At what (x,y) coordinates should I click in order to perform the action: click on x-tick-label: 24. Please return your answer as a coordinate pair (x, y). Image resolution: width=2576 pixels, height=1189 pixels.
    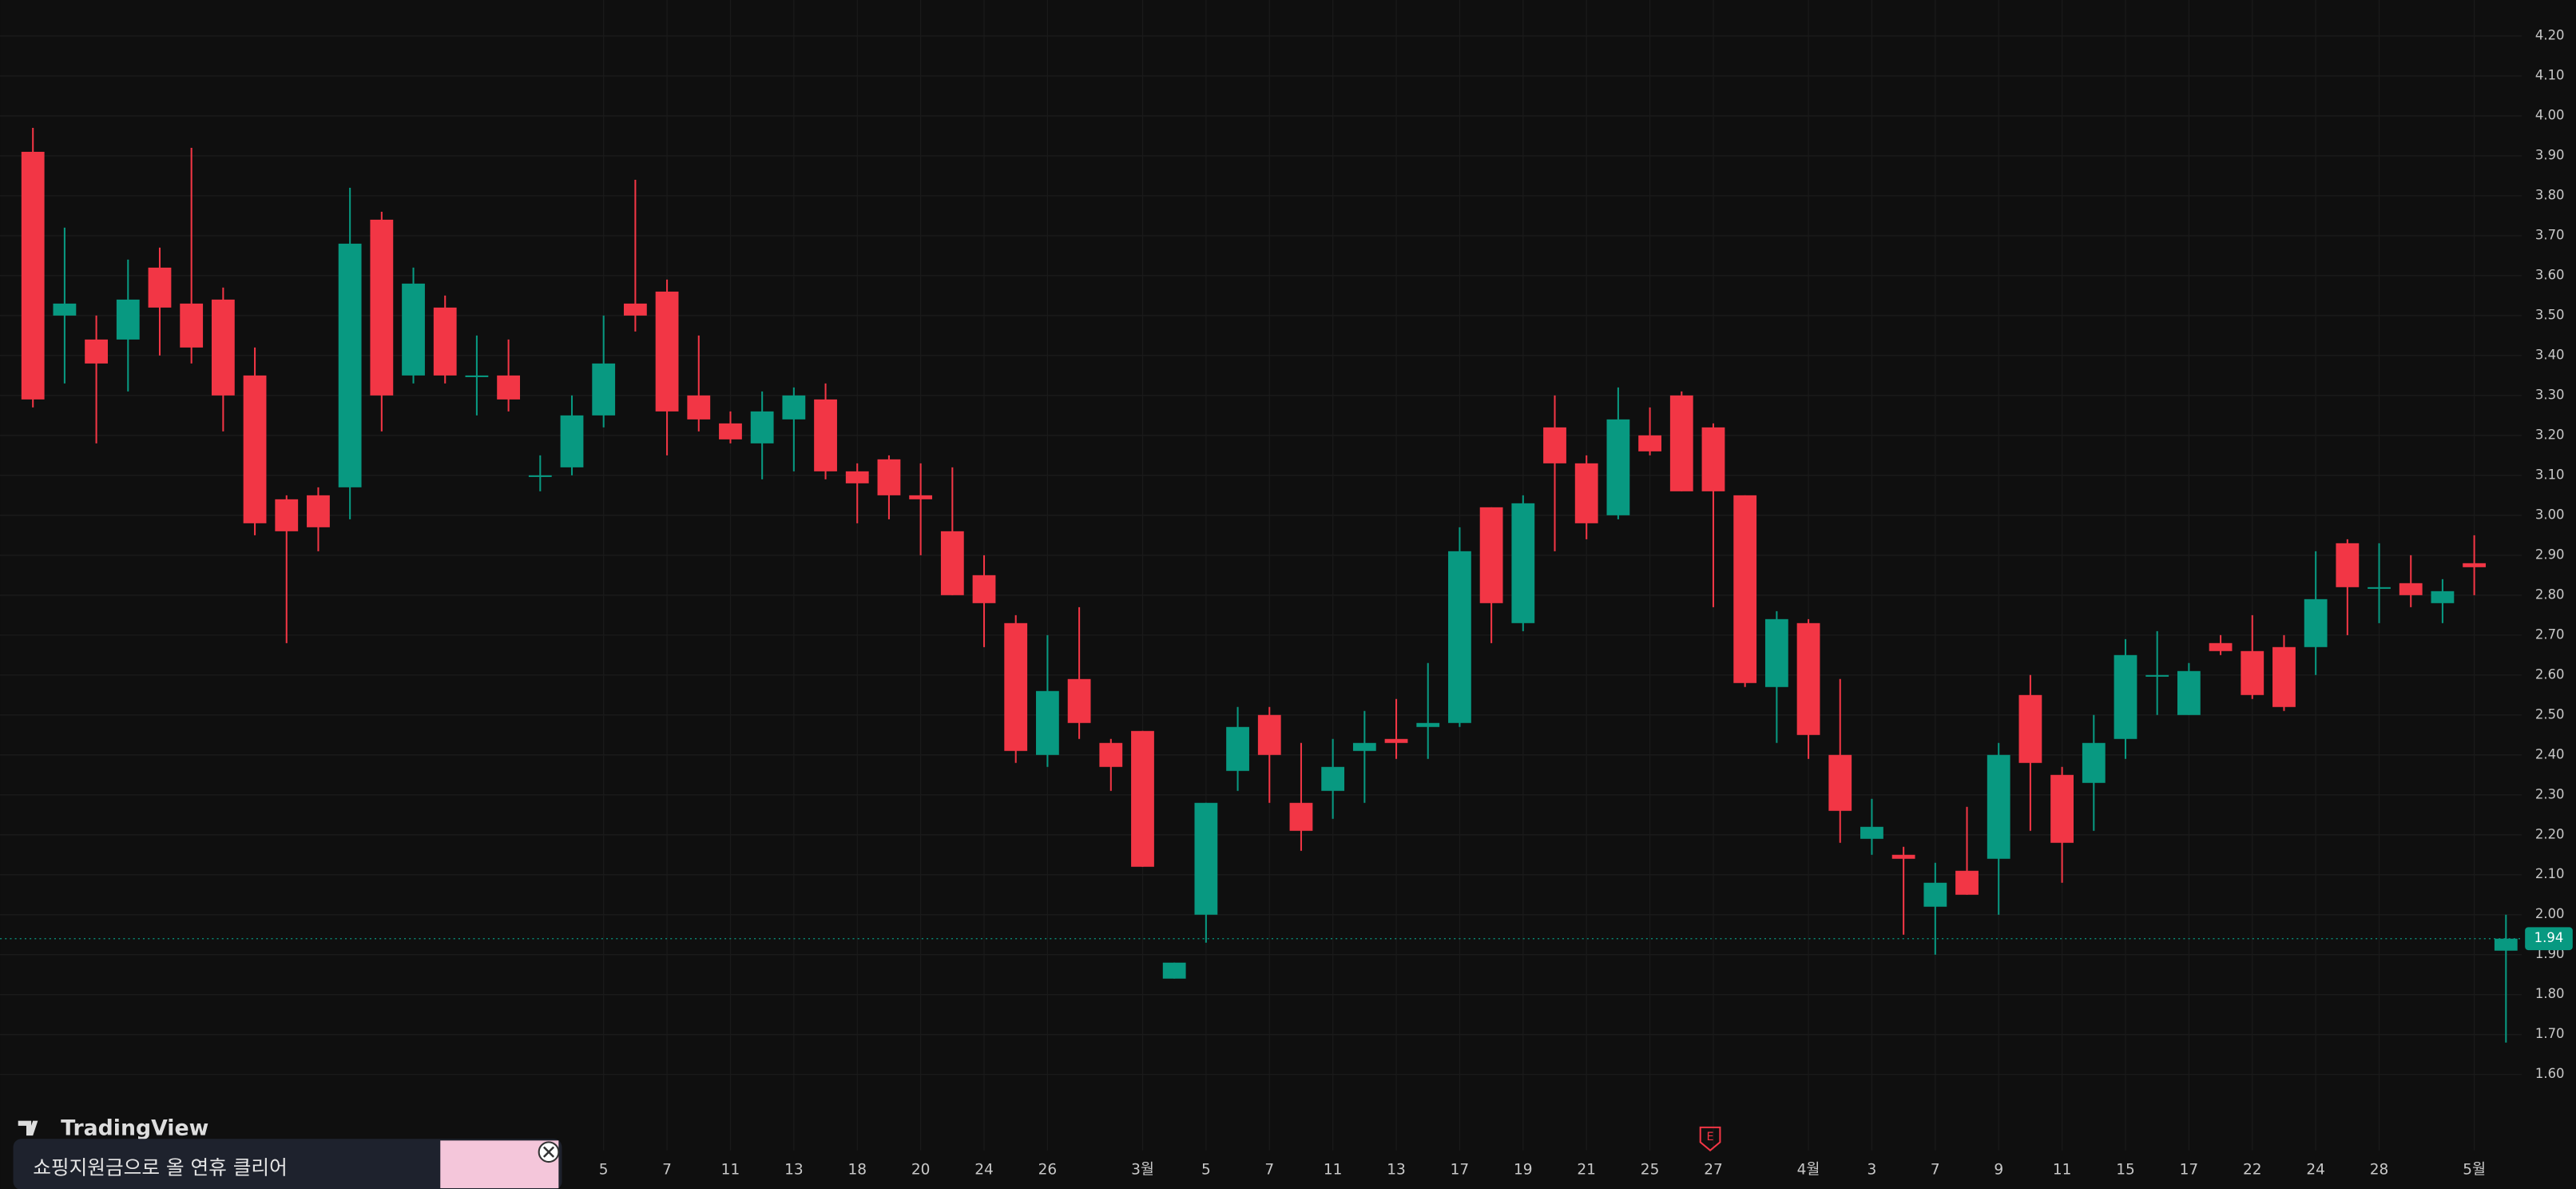
    Looking at the image, I should click on (2315, 1170).